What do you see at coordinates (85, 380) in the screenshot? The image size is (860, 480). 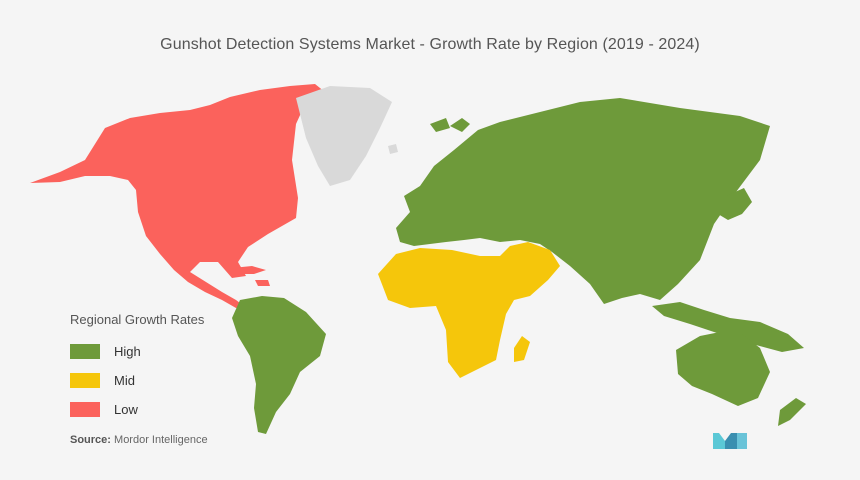 I see `legend-swatch-mid` at bounding box center [85, 380].